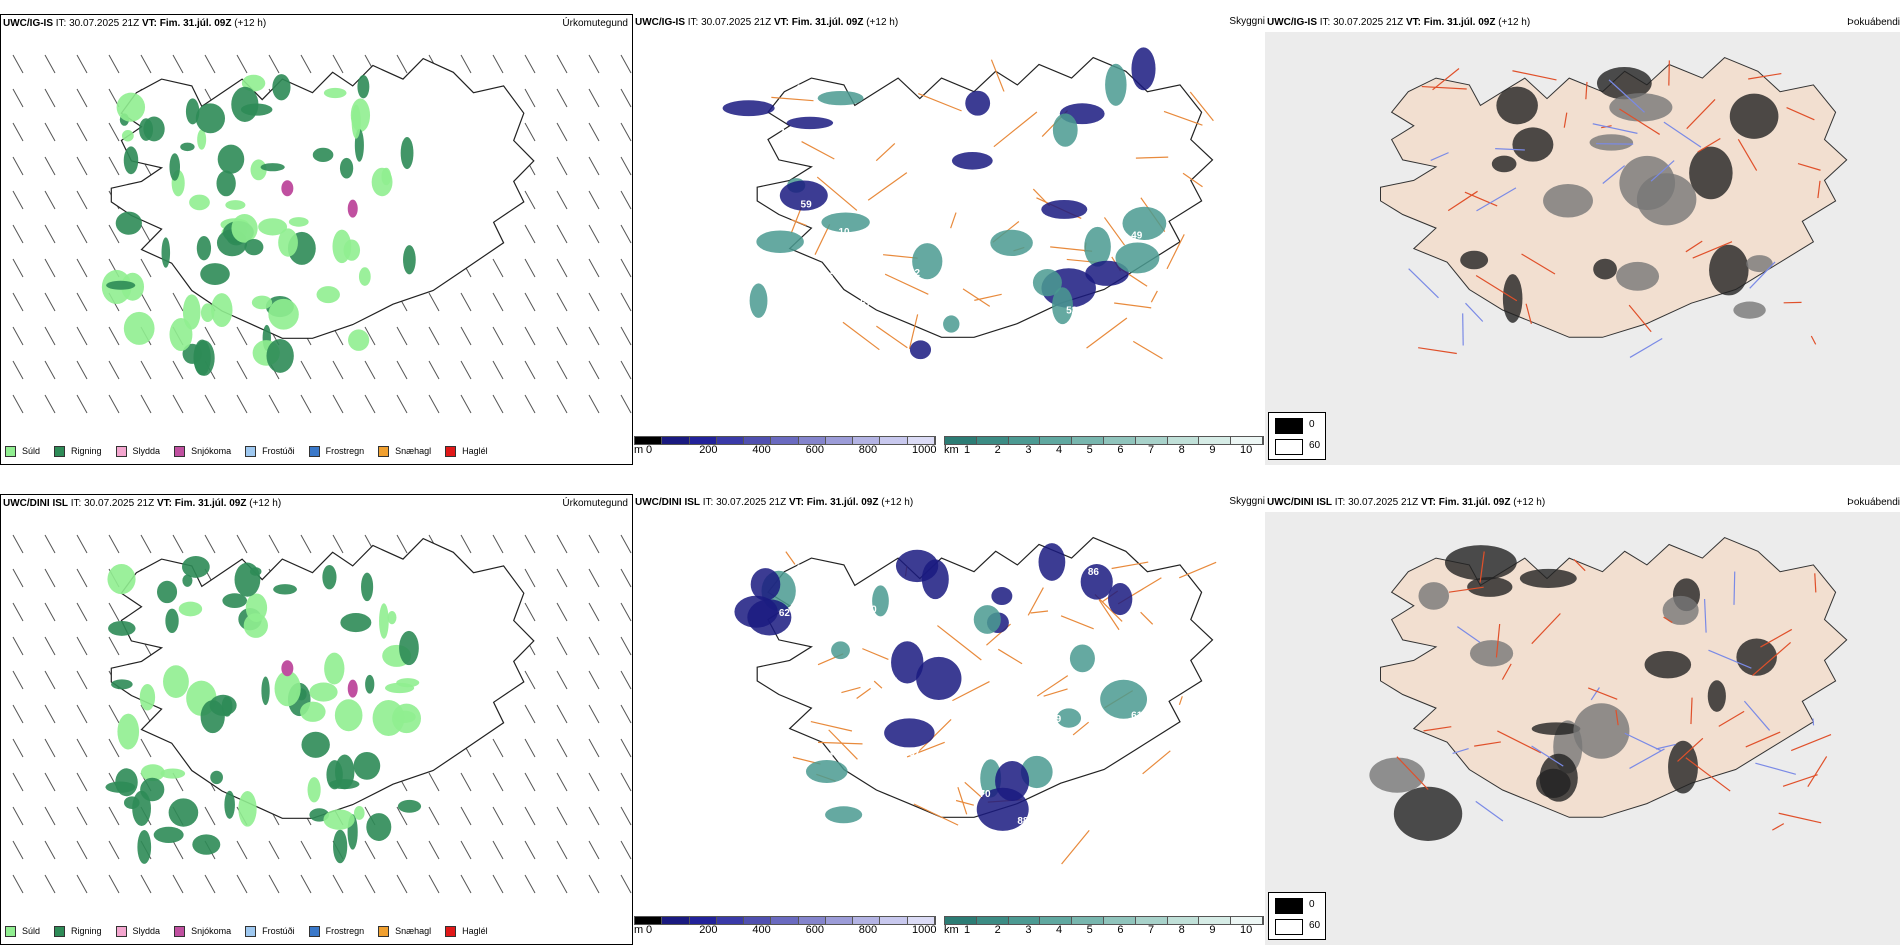 This screenshot has height=950, width=1900. I want to click on cloud-base-label: 58, so click(964, 722).